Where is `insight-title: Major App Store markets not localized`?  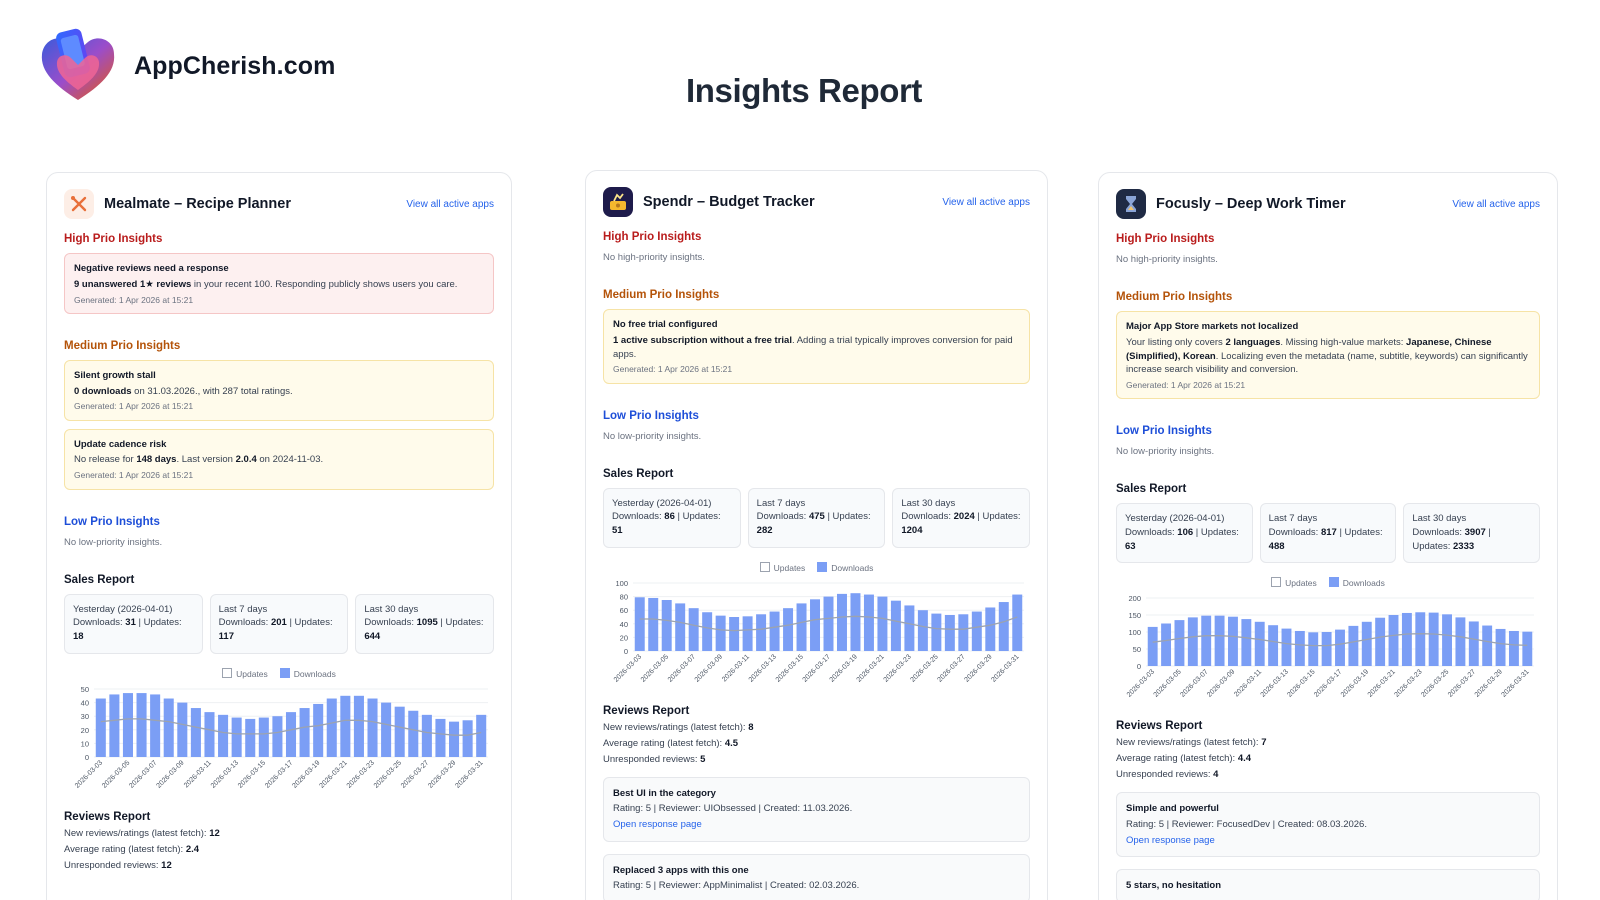
insight-title: Major App Store markets not localized is located at coordinates (1212, 326).